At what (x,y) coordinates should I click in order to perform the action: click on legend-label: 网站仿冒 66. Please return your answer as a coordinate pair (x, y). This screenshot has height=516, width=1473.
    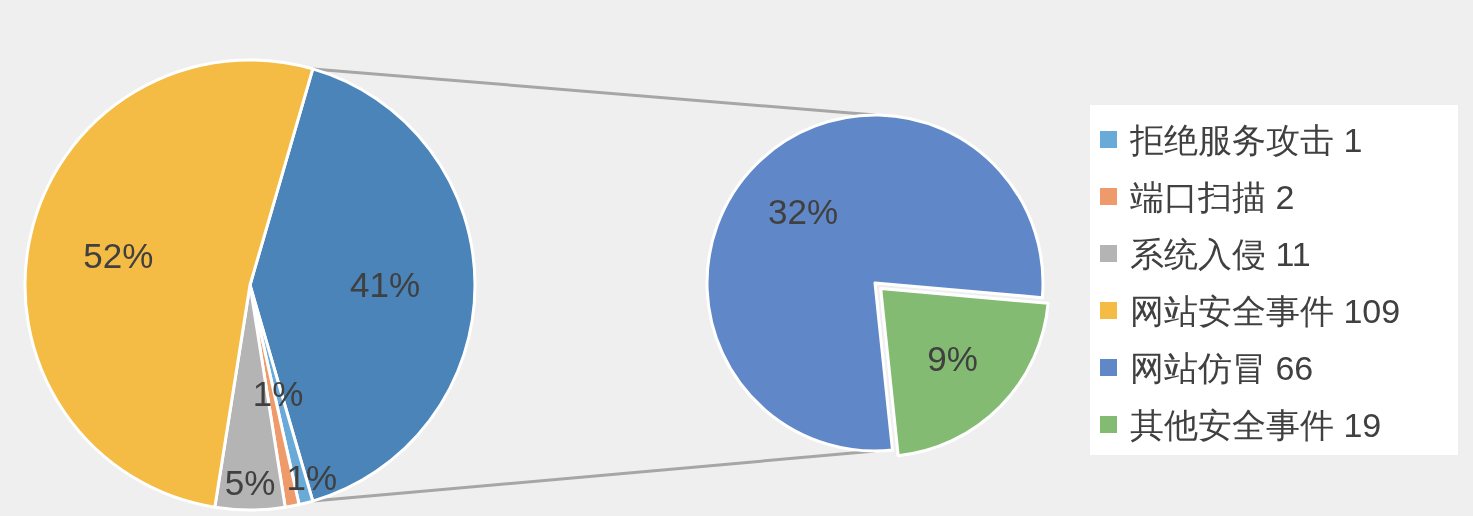
    Looking at the image, I should click on (1222, 368).